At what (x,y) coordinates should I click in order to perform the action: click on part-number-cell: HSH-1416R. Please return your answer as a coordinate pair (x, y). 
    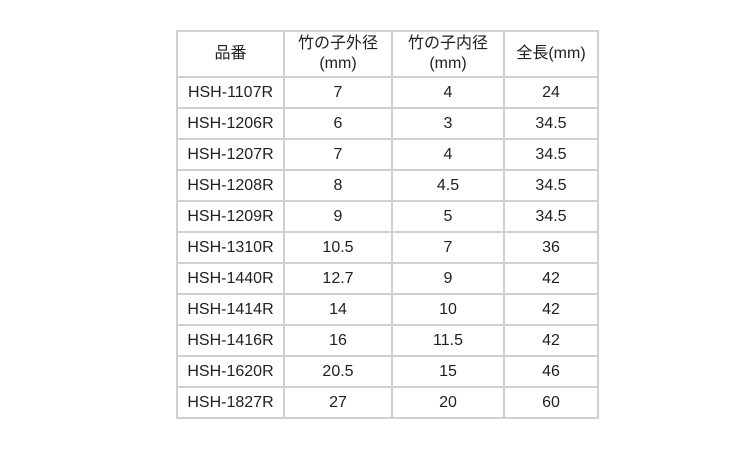
    Looking at the image, I should click on (230, 340).